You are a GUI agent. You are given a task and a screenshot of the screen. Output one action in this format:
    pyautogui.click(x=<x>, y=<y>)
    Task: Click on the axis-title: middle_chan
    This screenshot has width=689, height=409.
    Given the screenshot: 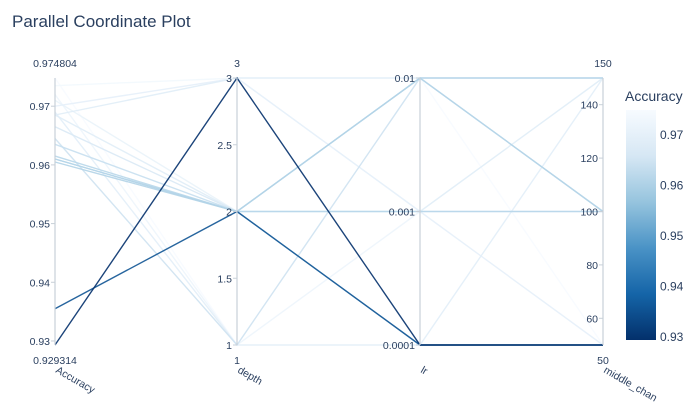 What is the action you would take?
    pyautogui.click(x=631, y=384)
    